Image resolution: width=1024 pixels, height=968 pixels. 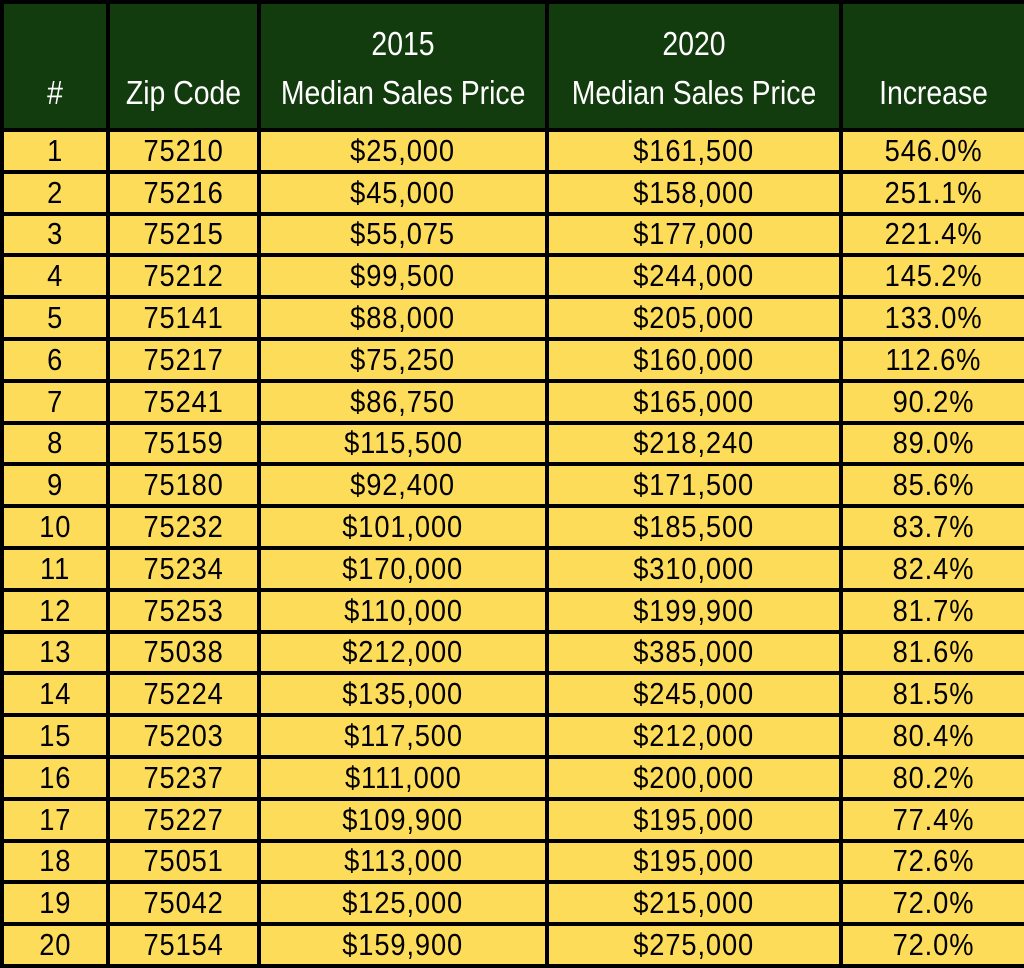 I want to click on cell-text: 8, so click(x=55, y=443).